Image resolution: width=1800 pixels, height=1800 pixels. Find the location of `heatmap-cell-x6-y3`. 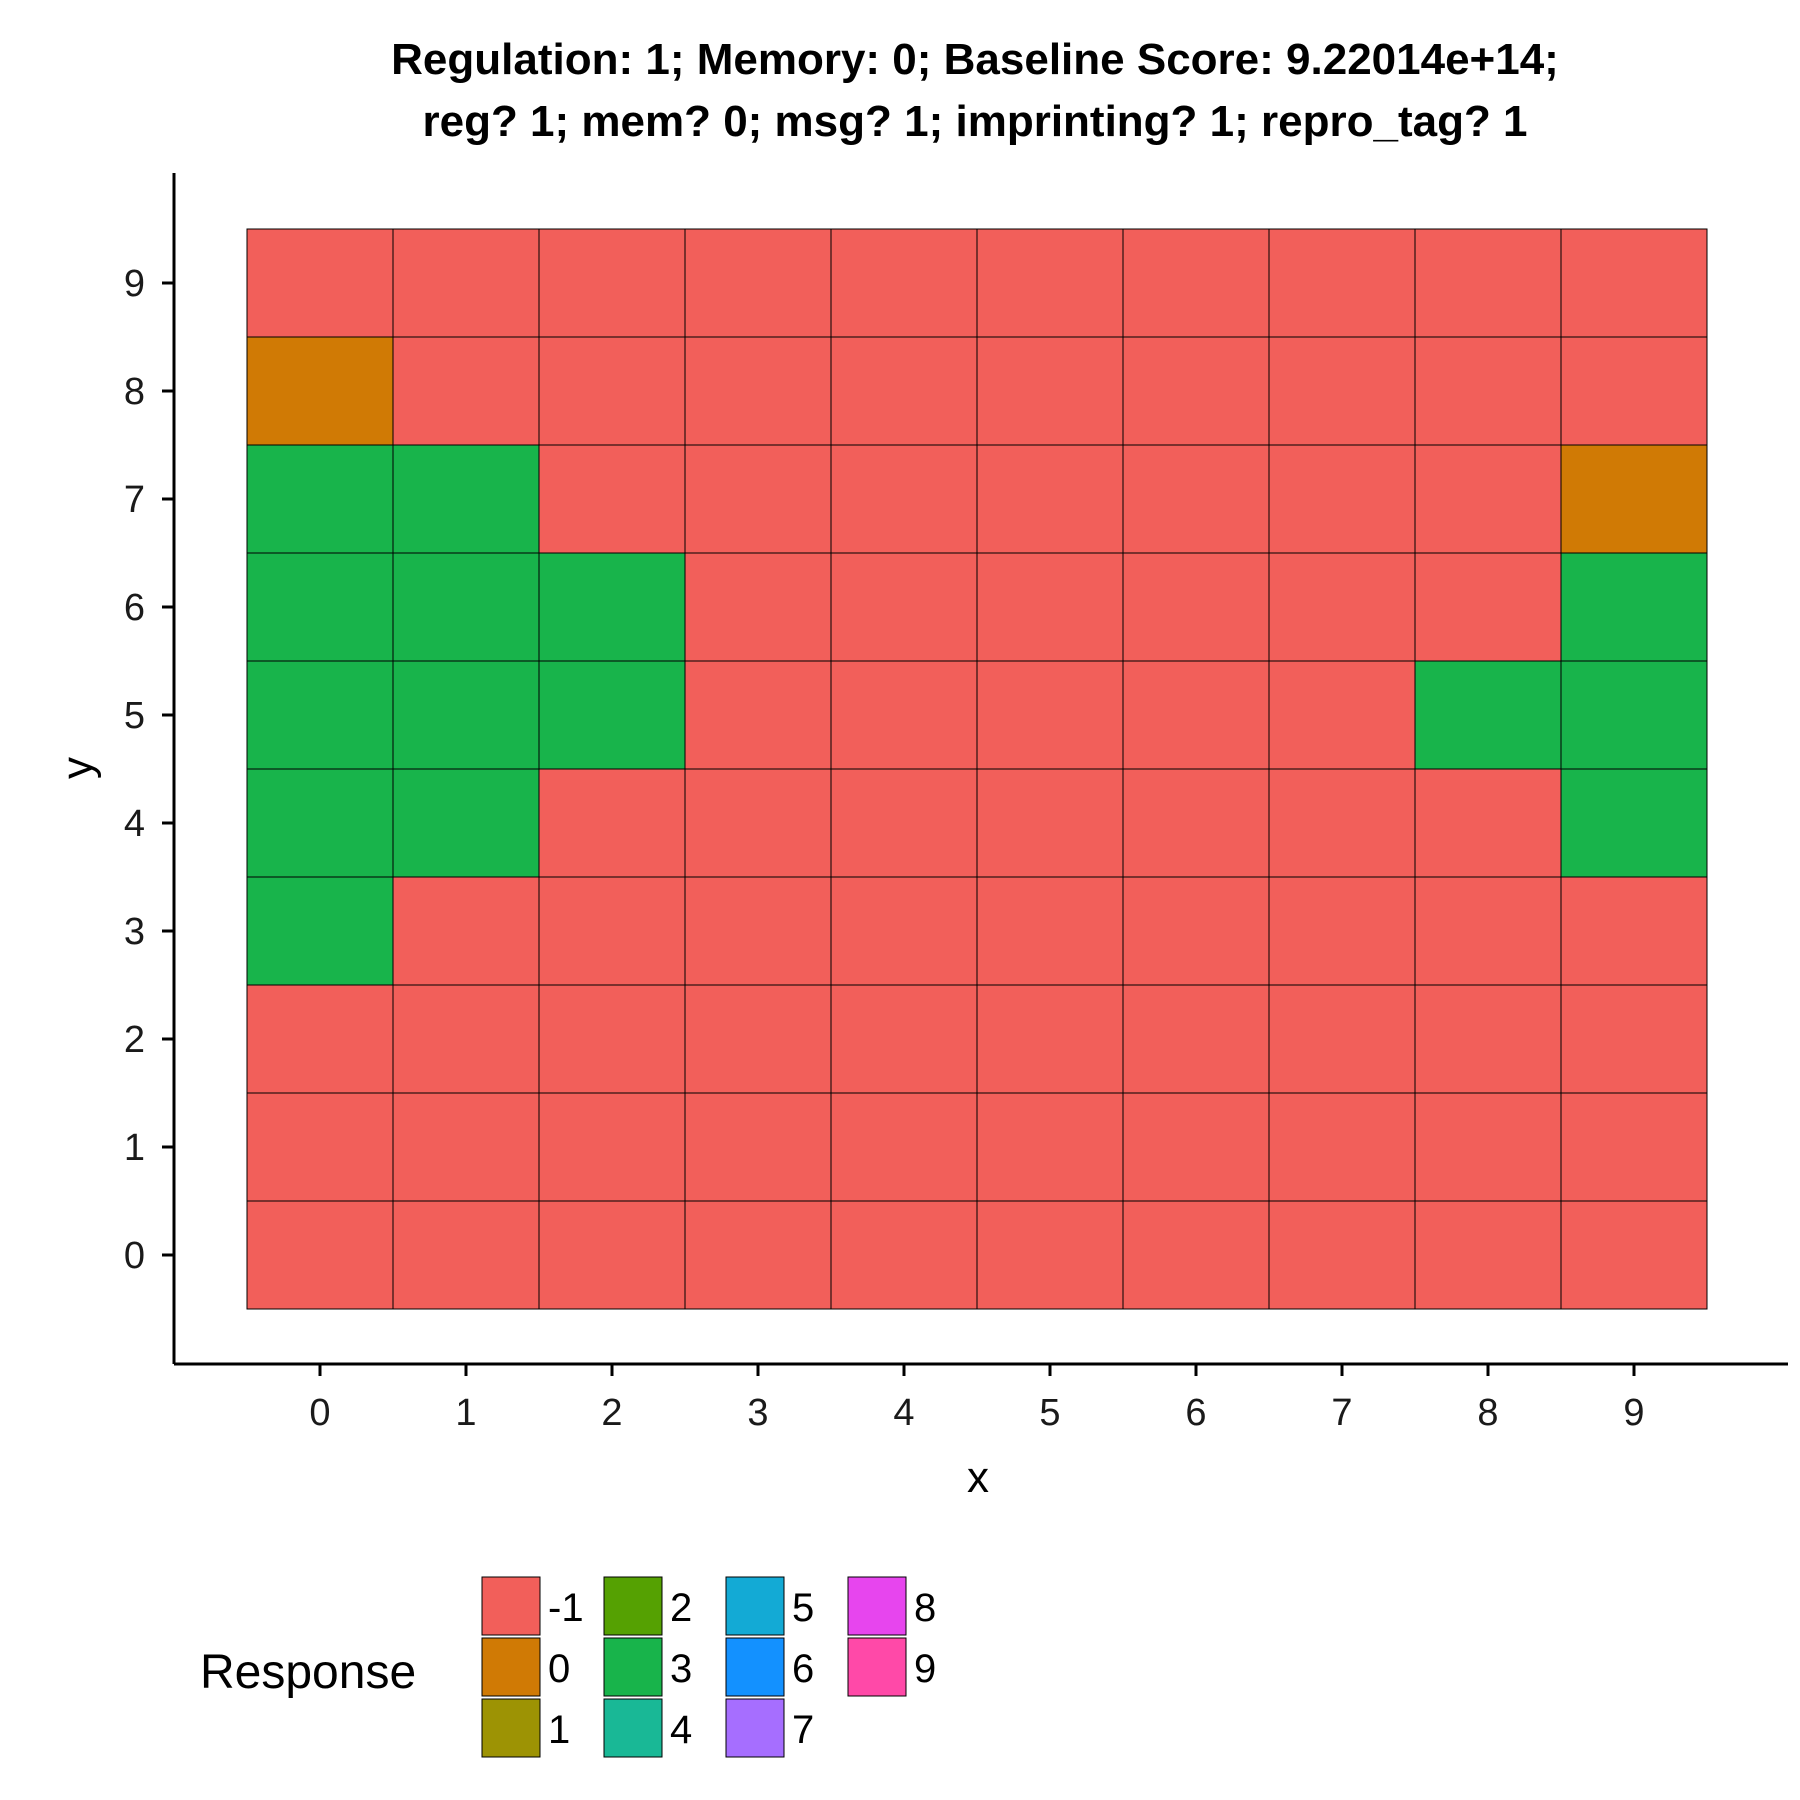

heatmap-cell-x6-y3 is located at coordinates (1196, 931).